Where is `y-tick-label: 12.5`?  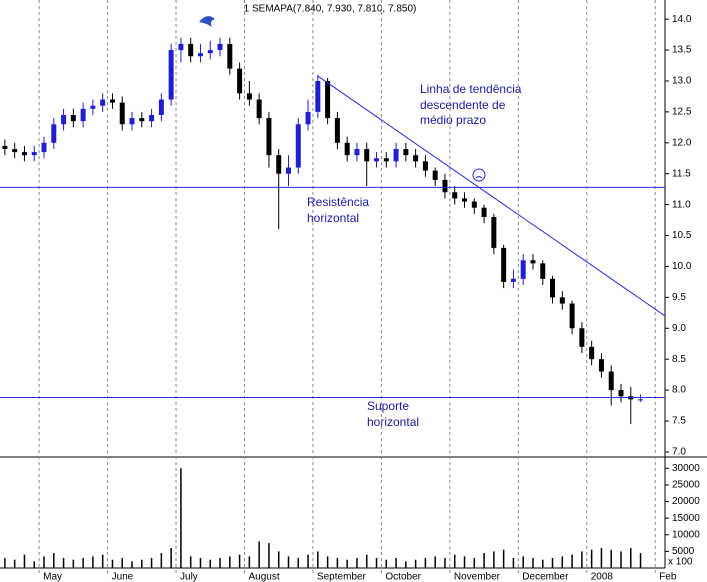 y-tick-label: 12.5 is located at coordinates (682, 112).